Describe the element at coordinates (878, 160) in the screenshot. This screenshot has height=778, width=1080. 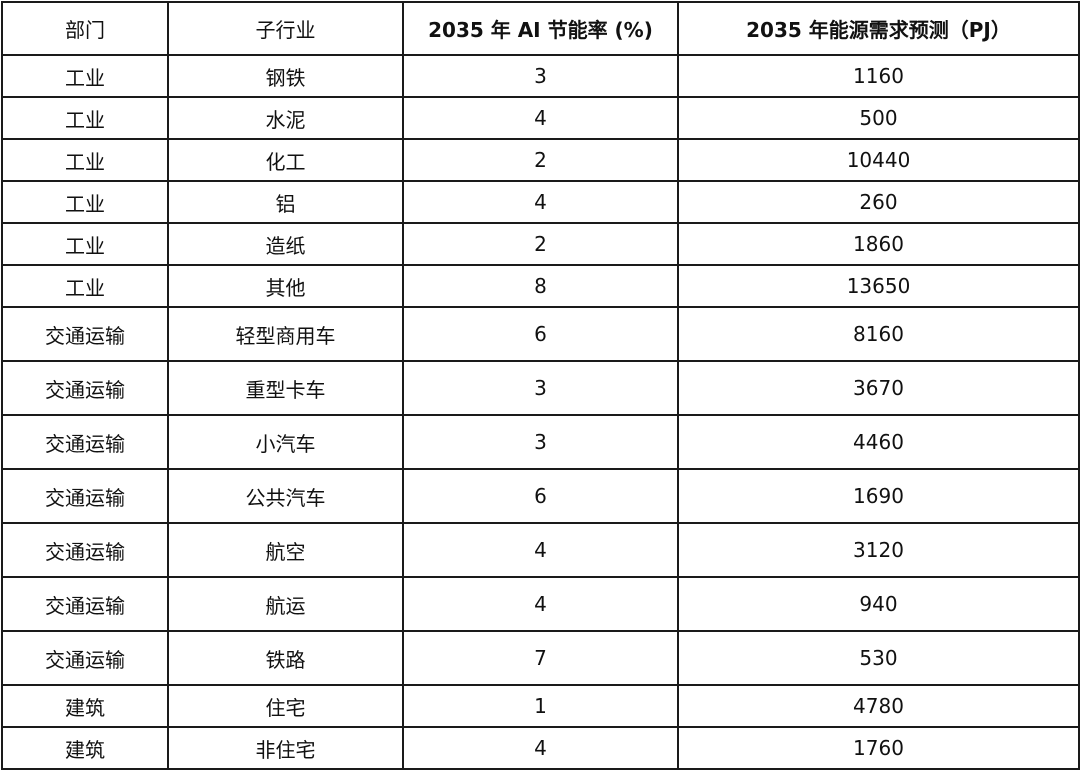
I see `cell-demand: 10440` at that location.